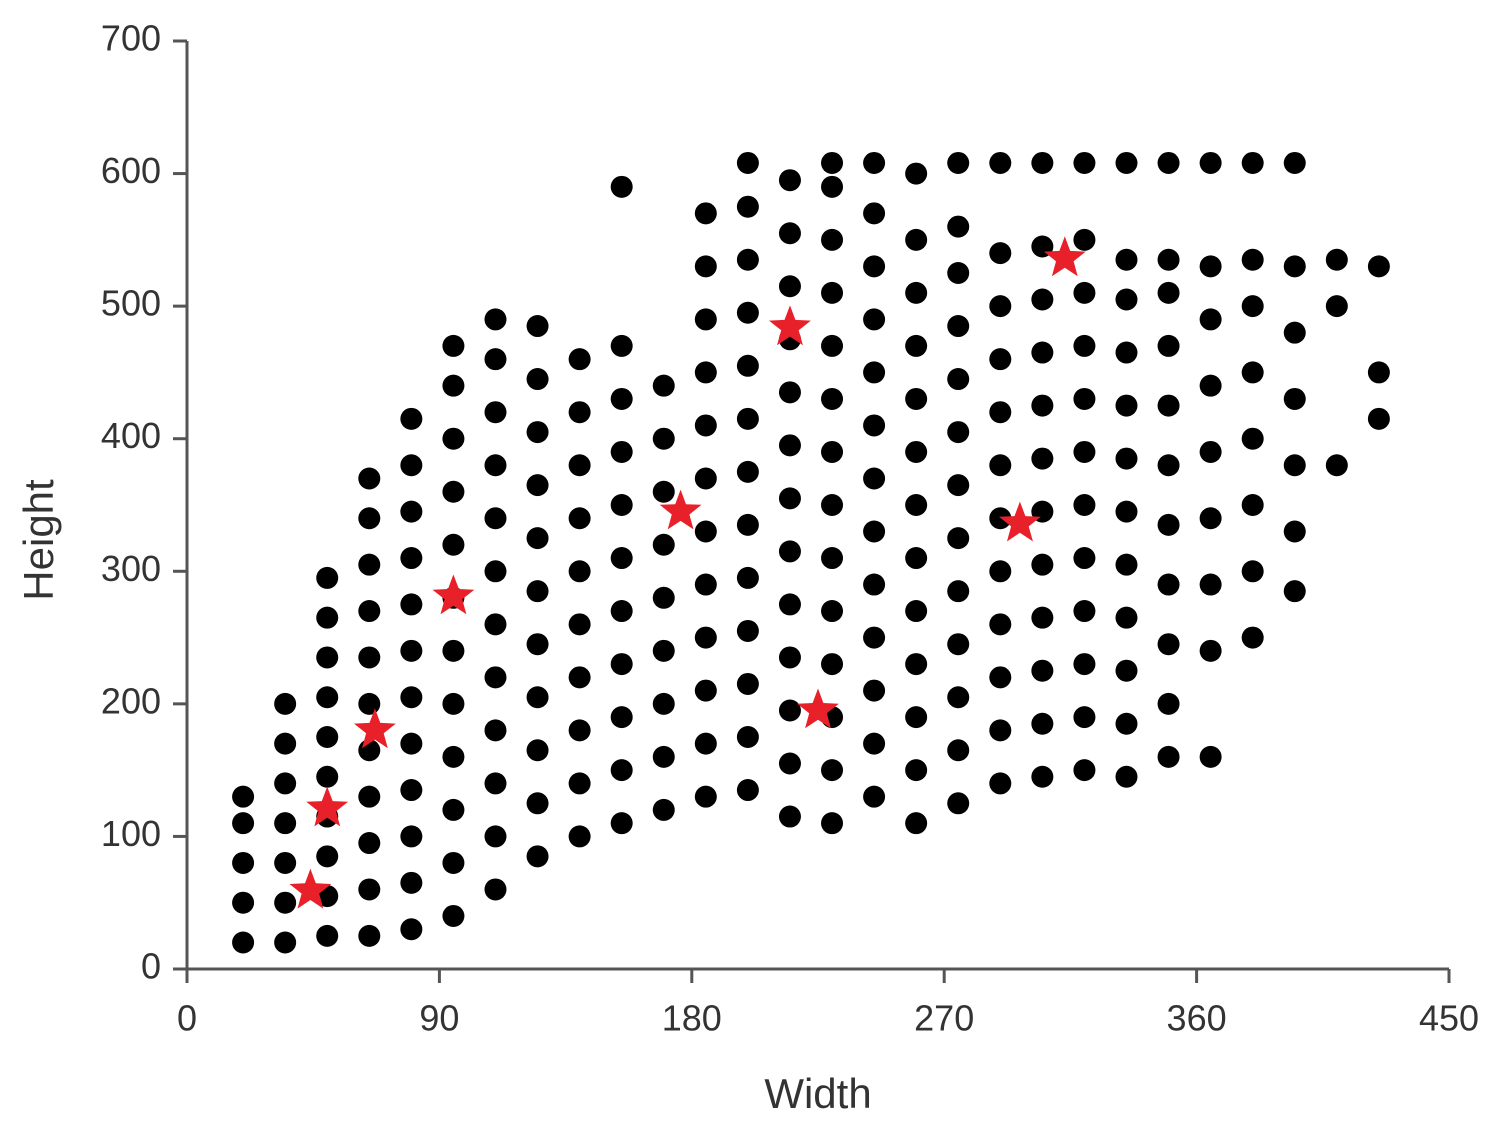 This screenshot has height=1133, width=1496. I want to click on y-axis-title: Height, so click(38, 540).